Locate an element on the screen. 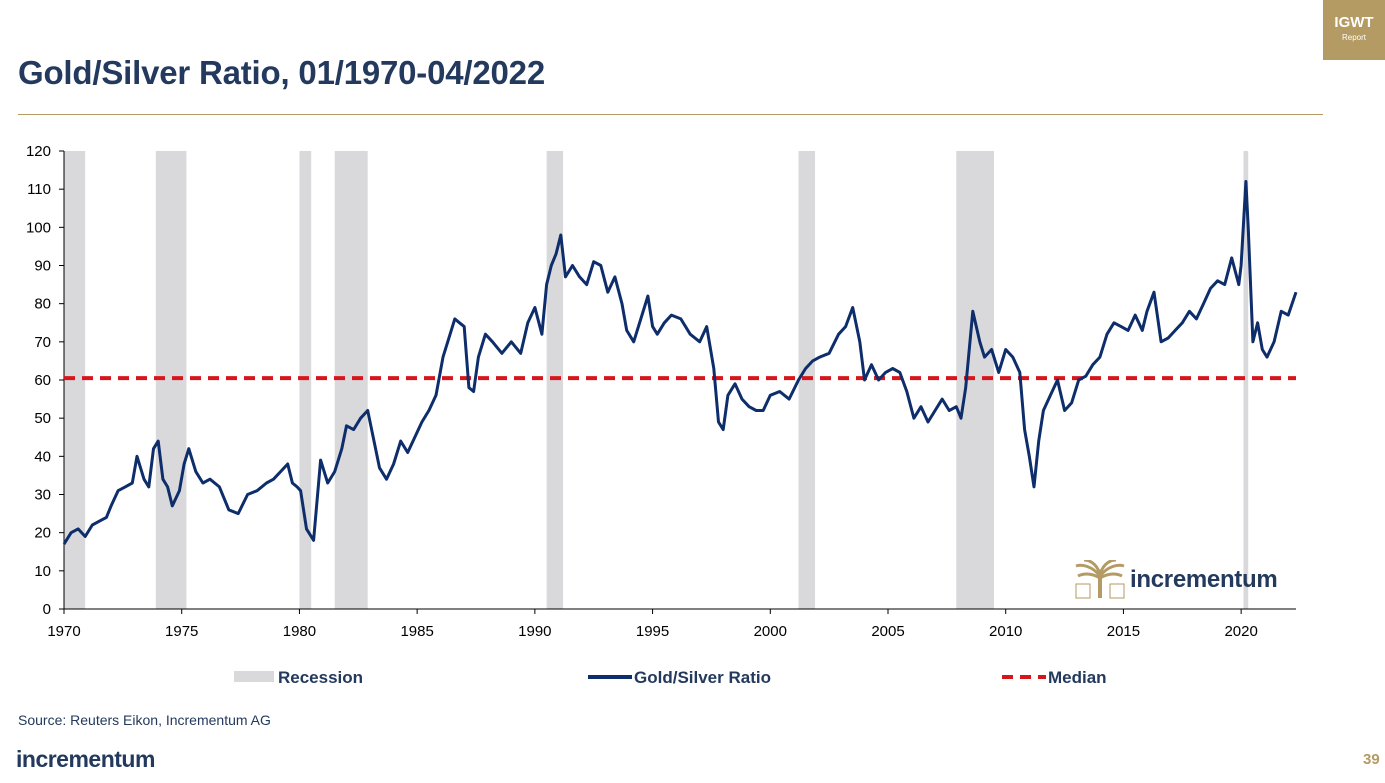 The image size is (1385, 783). x-tick-label-6: 2000 is located at coordinates (770, 631).